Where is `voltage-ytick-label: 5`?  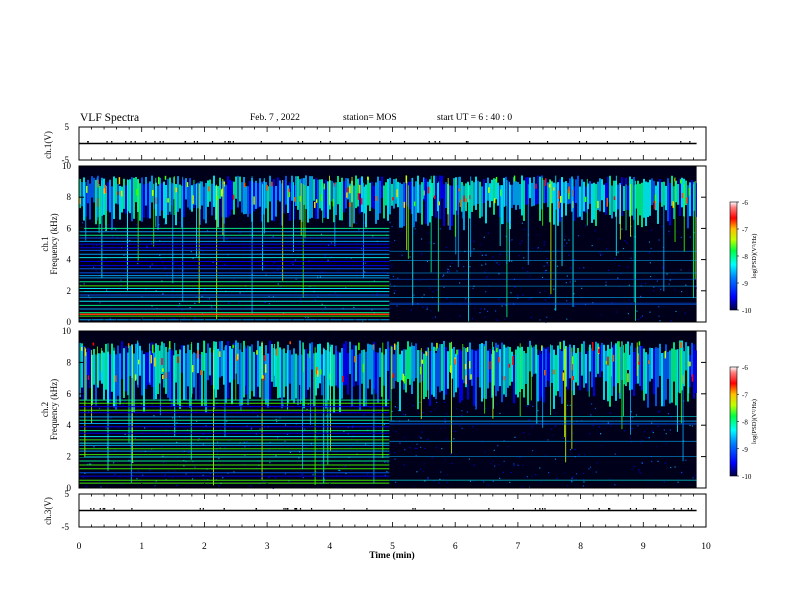
voltage-ytick-label: 5 is located at coordinates (67, 494).